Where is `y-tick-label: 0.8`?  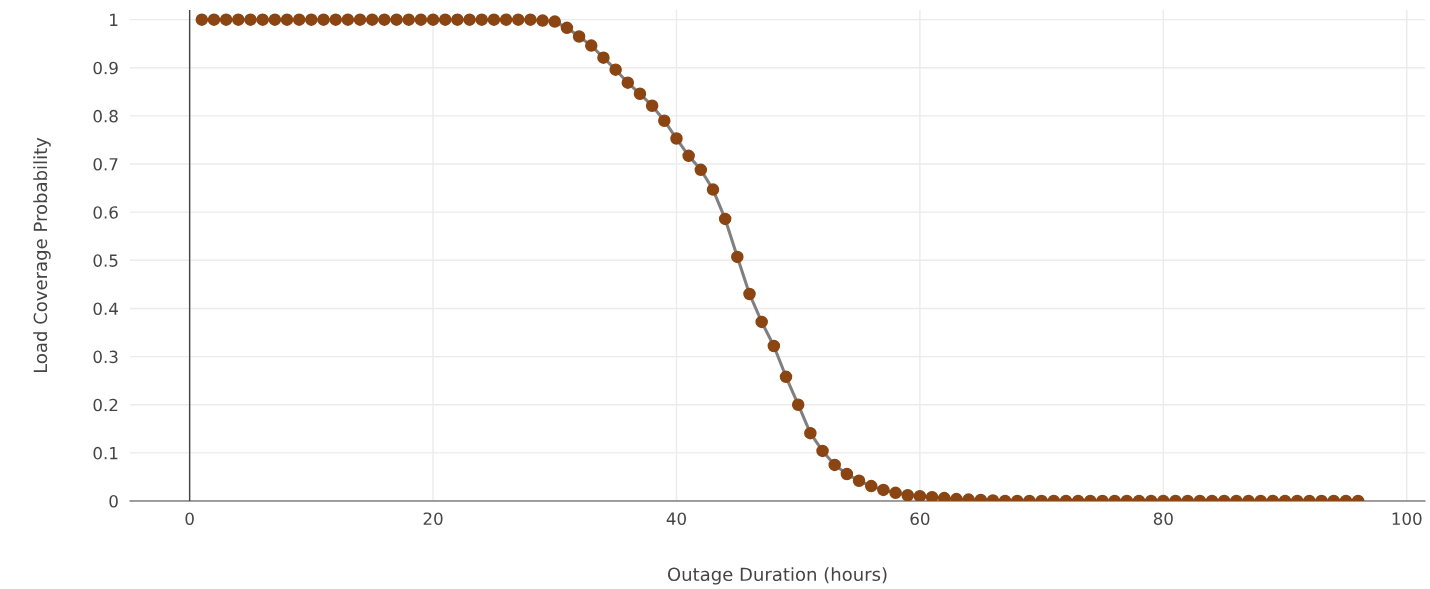
y-tick-label: 0.8 is located at coordinates (105, 116).